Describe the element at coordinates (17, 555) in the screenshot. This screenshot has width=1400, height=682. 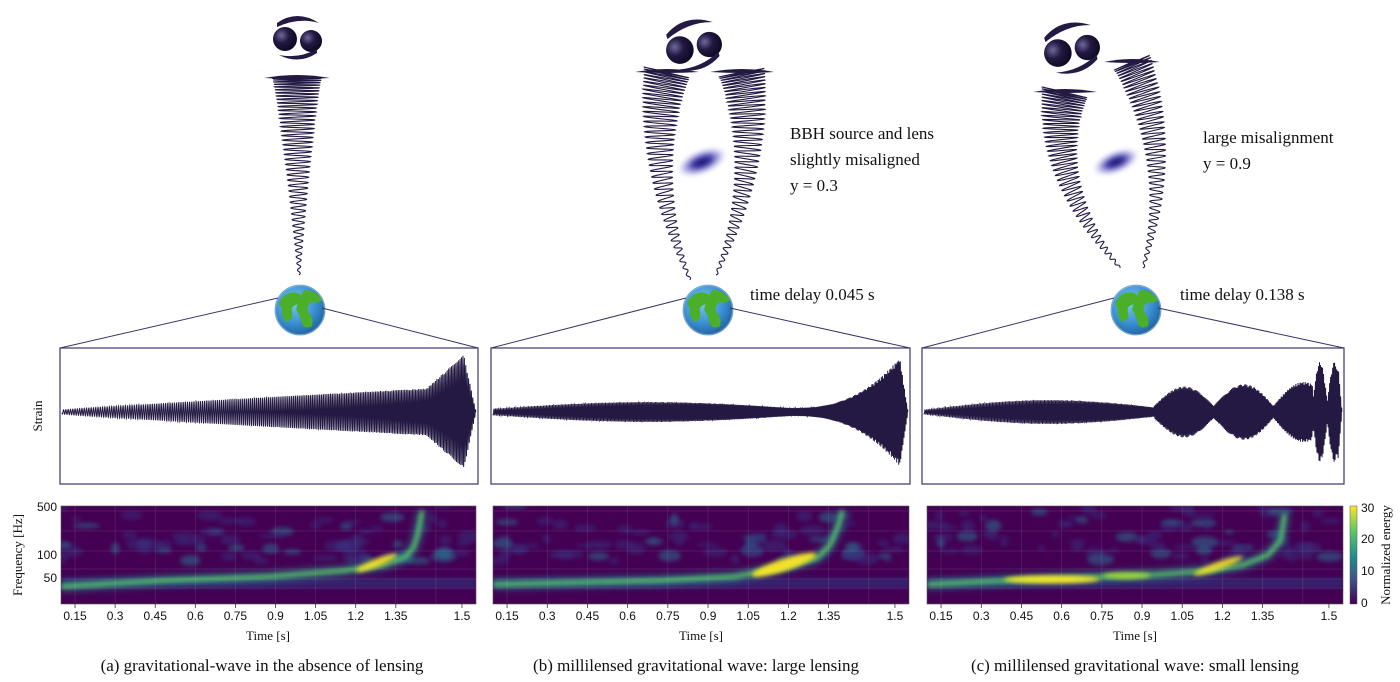
I see `frequency-ylabel: Frequency [Hz]` at that location.